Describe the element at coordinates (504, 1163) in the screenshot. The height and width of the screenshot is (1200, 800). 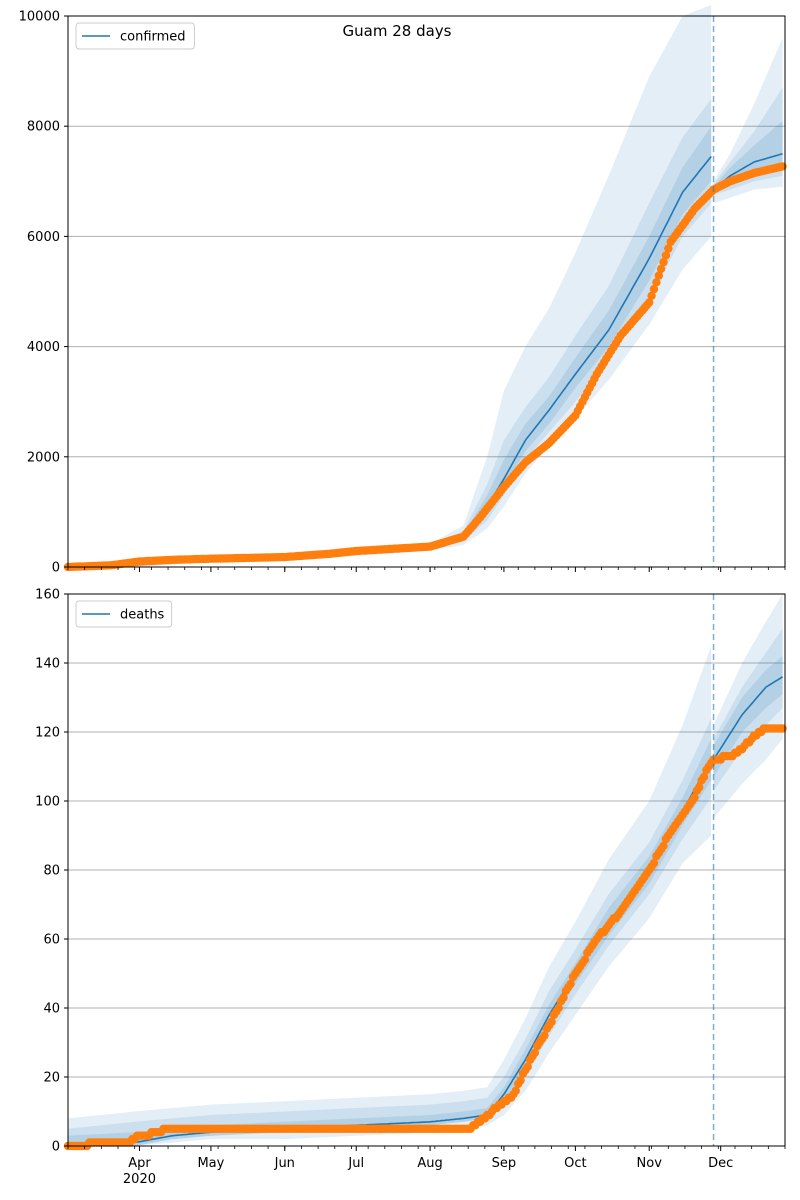
I see `x-tick-label: Sep` at that location.